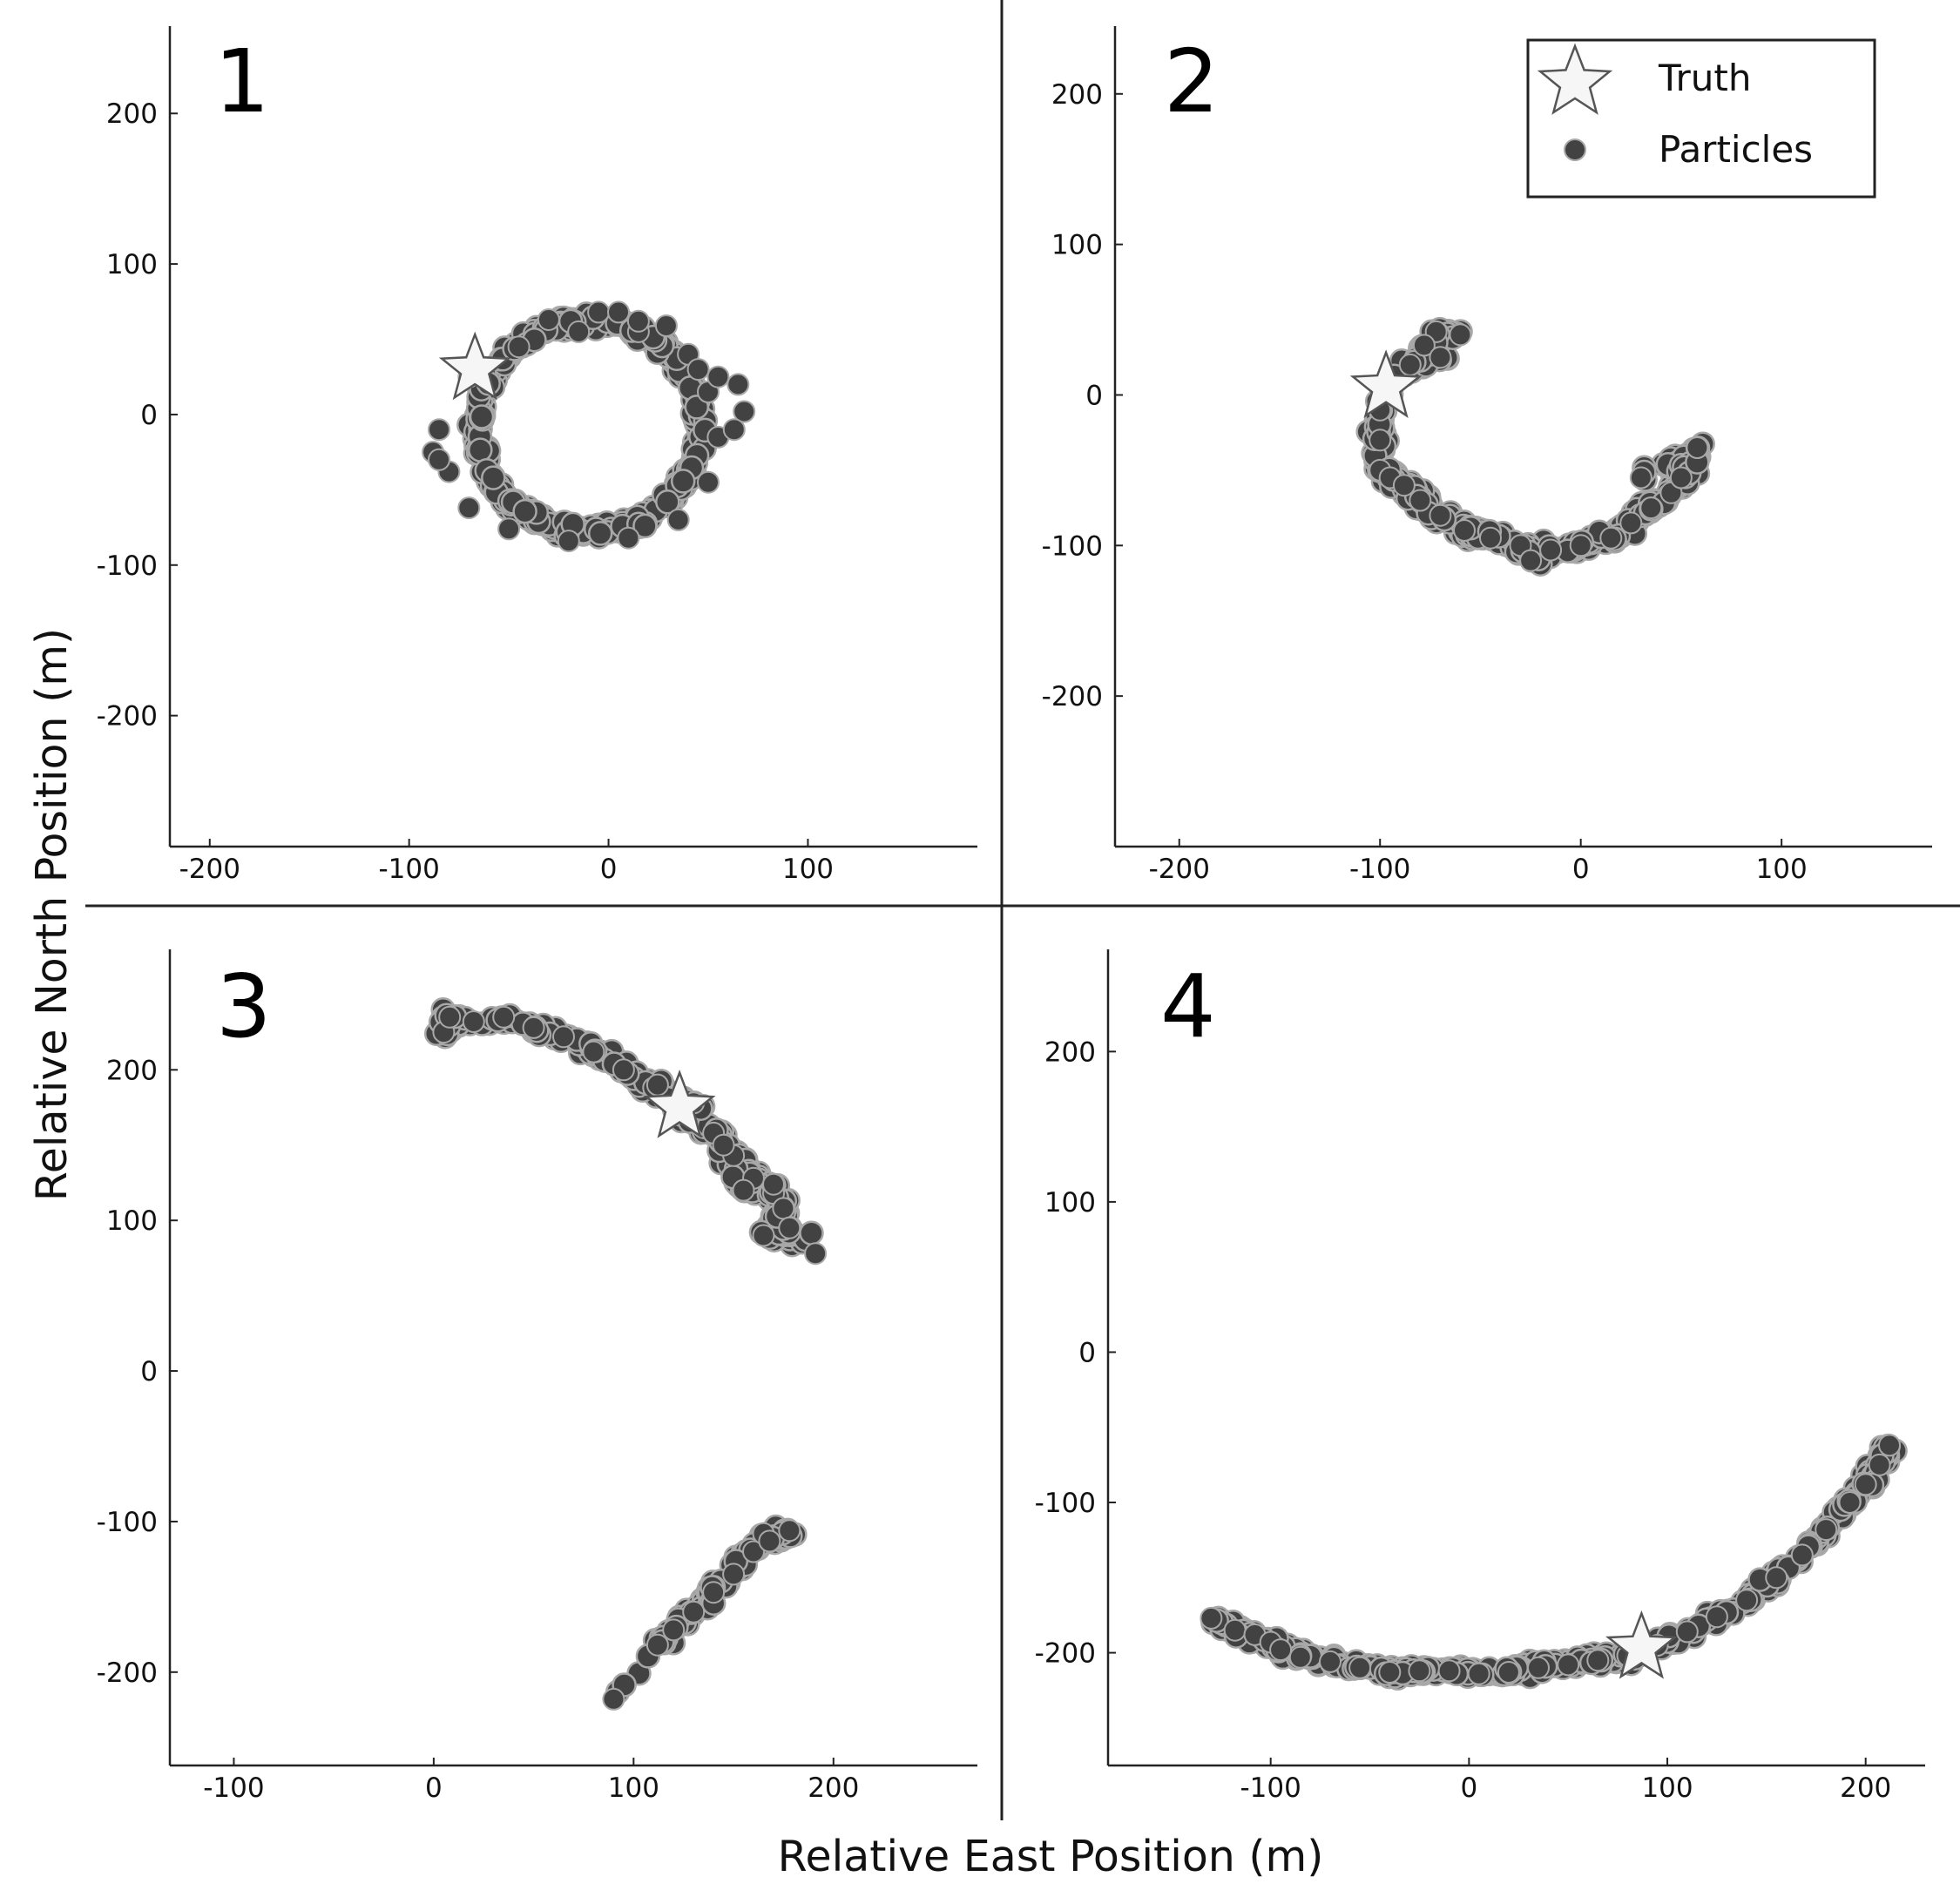 This screenshot has height=1897, width=1960. Describe the element at coordinates (1051, 1857) in the screenshot. I see `x-axis-title: Relative East Position (m)` at that location.